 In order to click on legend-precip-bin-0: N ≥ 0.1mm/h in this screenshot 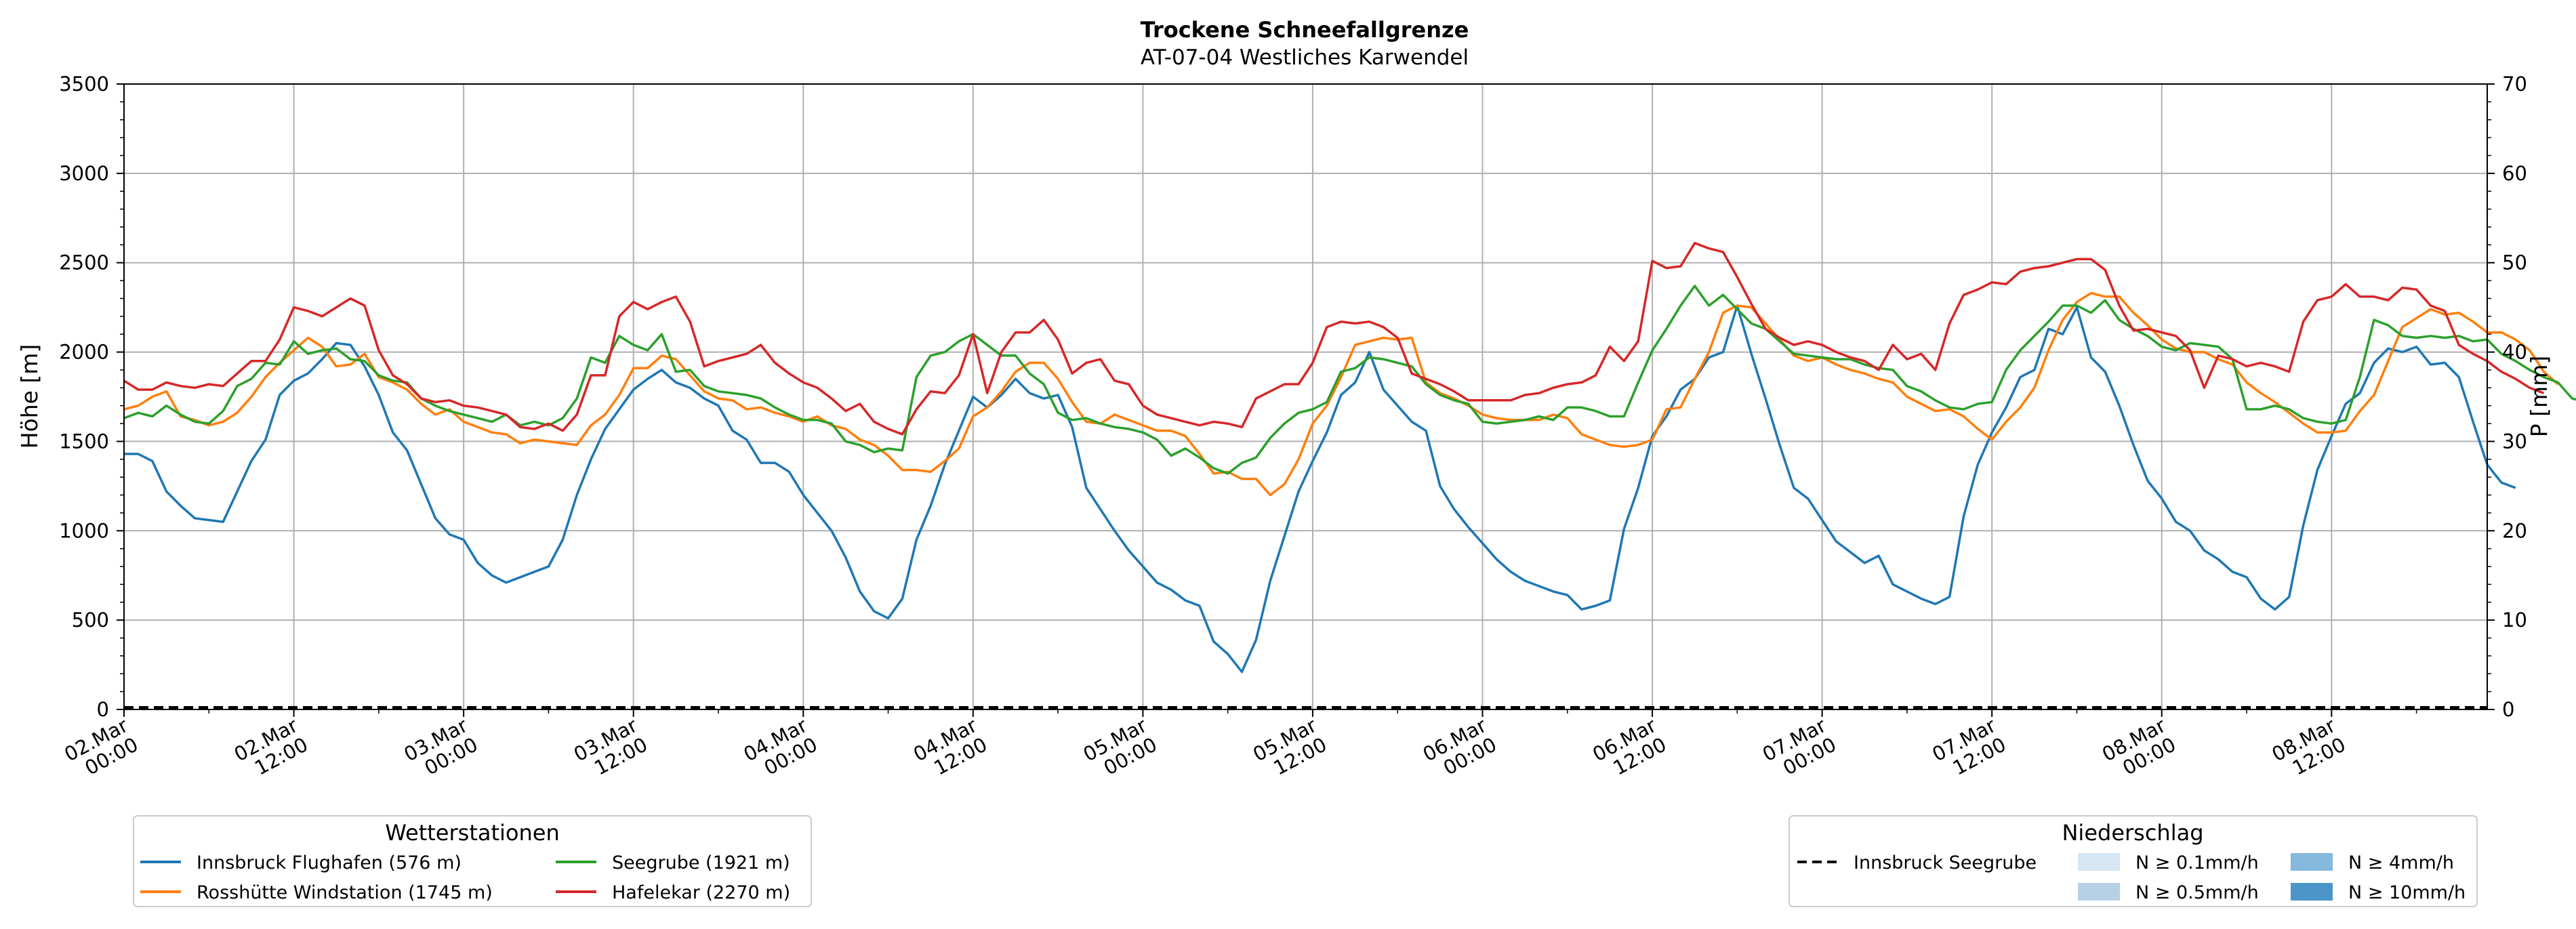, I will do `click(2197, 862)`.